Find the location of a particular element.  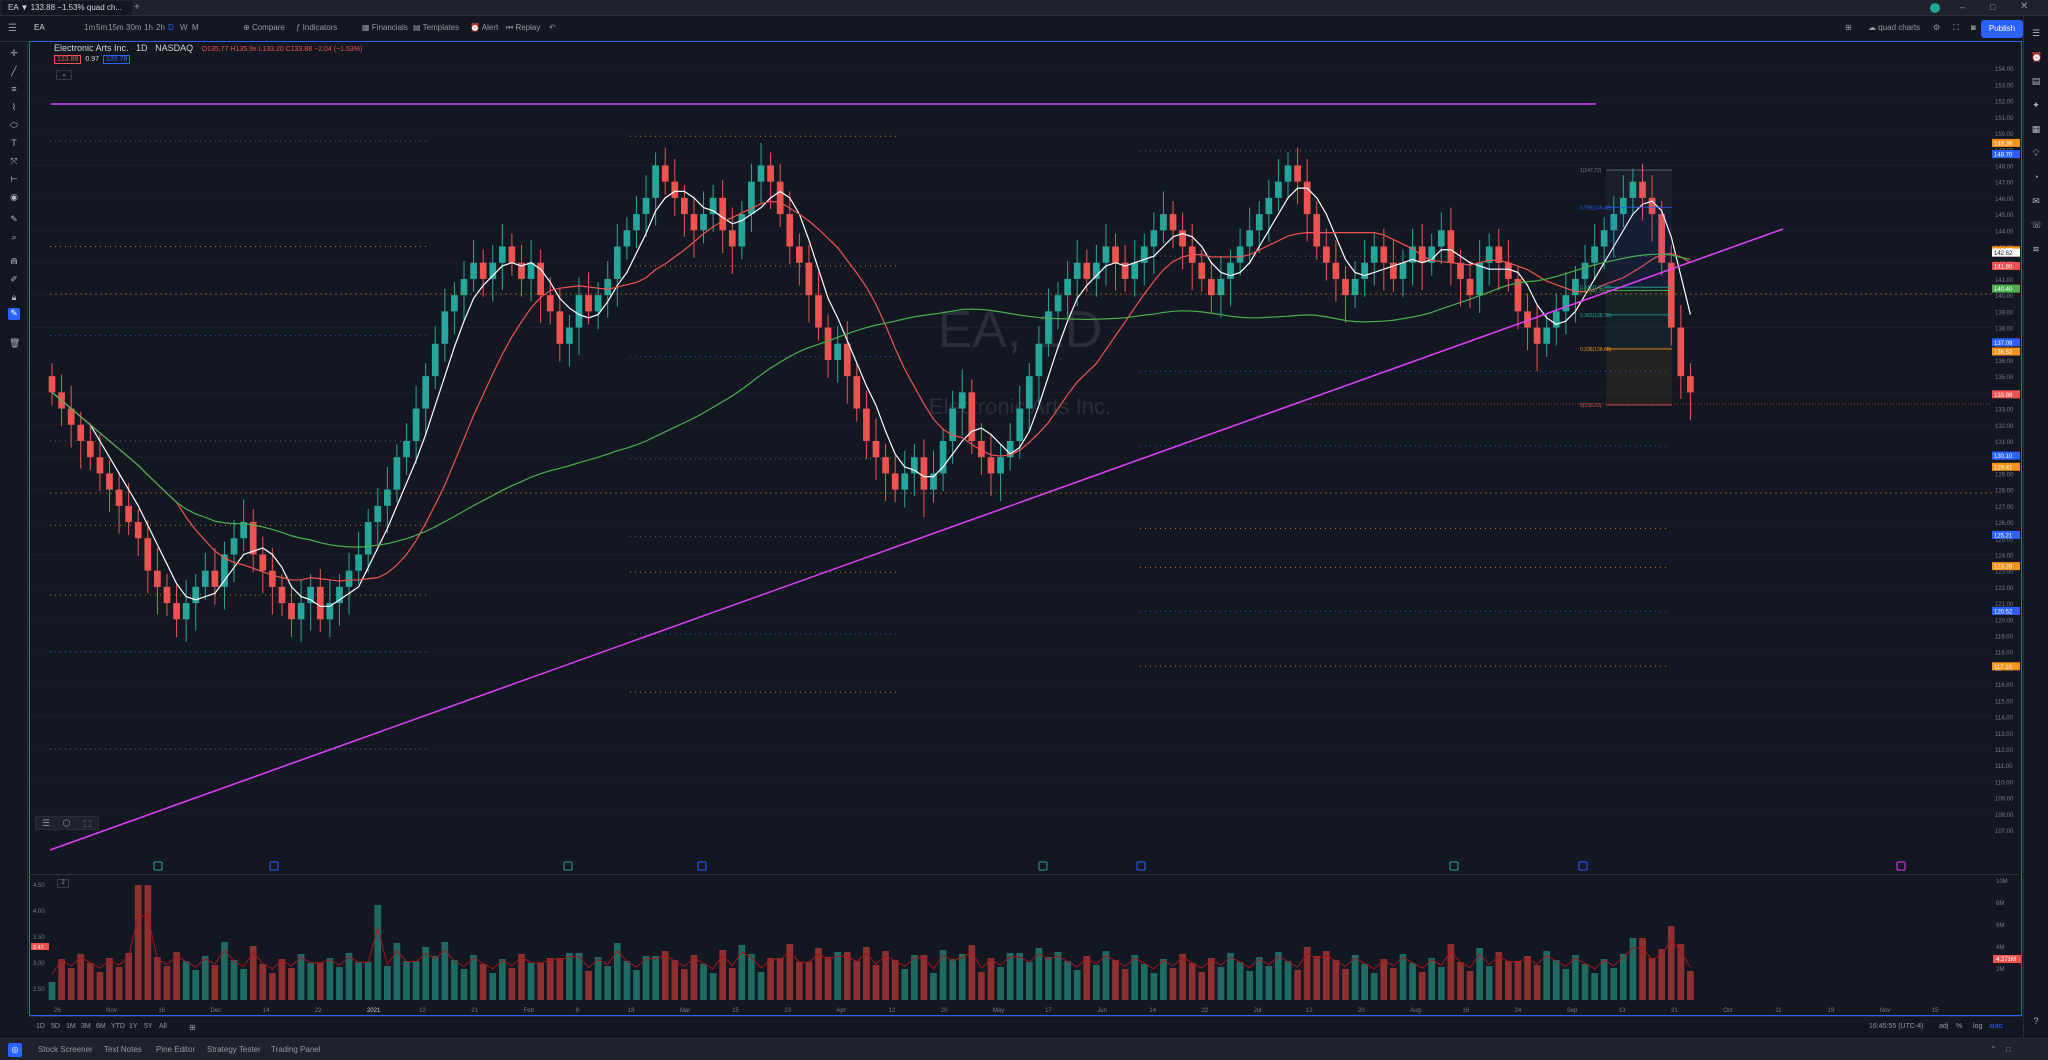

menu-icon: ☰ is located at coordinates (12, 28).